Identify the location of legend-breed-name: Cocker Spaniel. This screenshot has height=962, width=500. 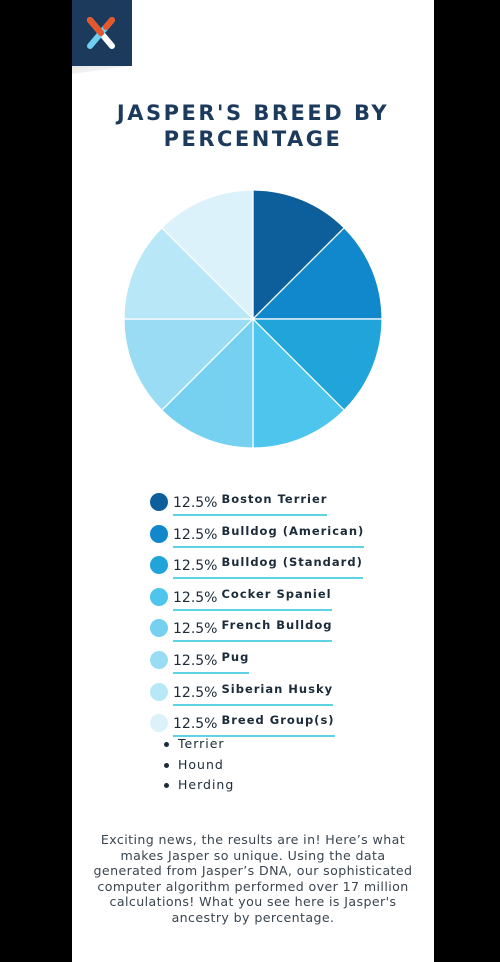
(276, 593).